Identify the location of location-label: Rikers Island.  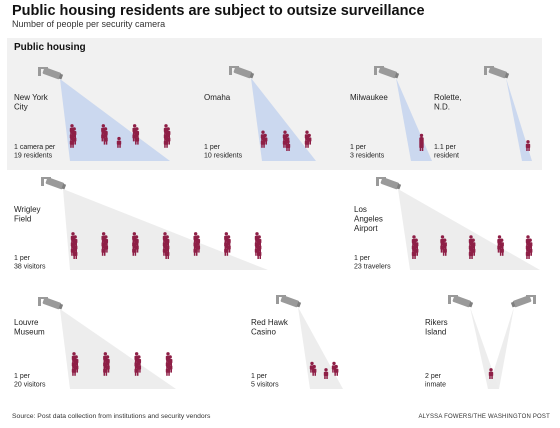
(436, 327).